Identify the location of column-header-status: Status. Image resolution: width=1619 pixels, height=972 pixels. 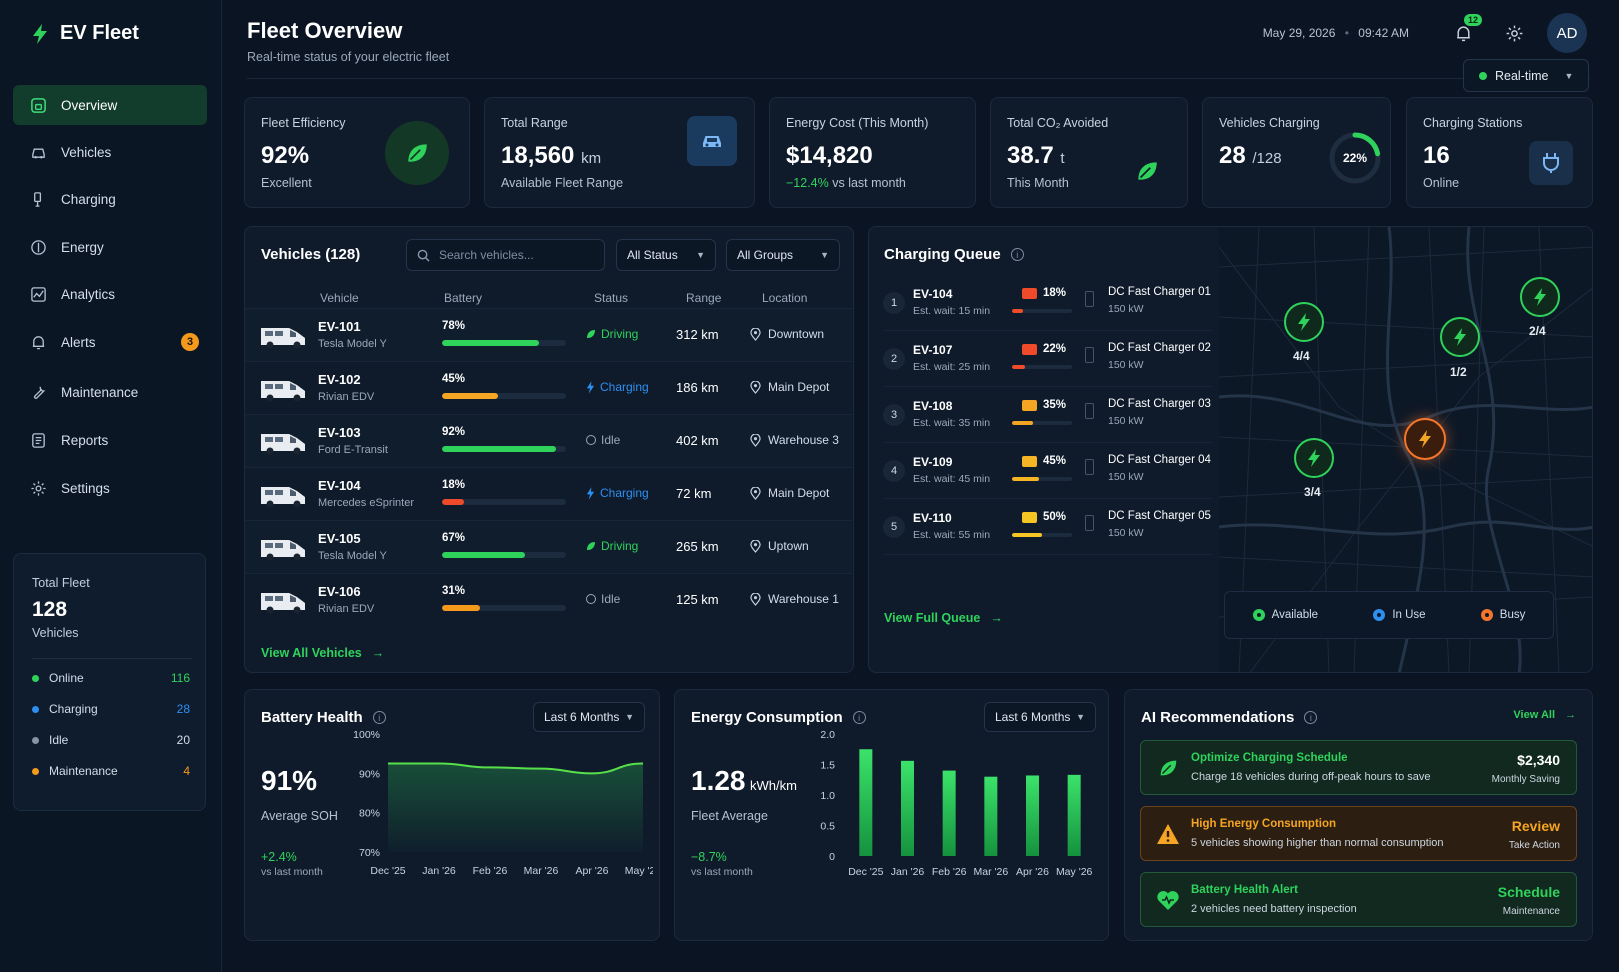
(611, 298).